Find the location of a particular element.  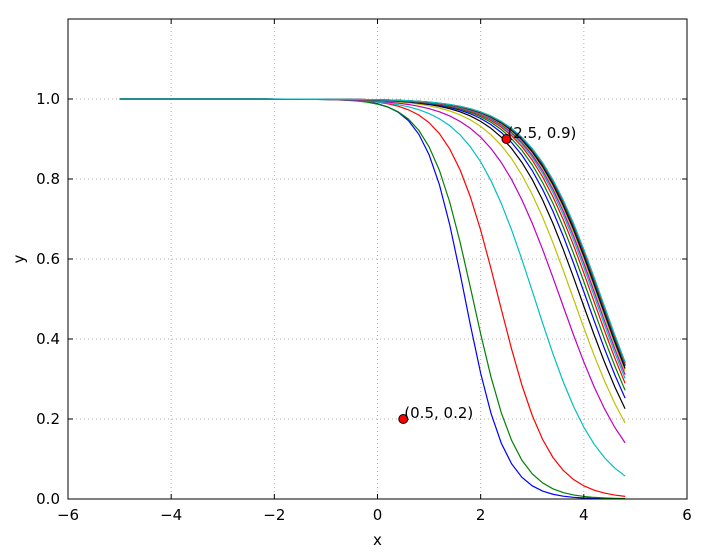

y-tick-label: 0.0 is located at coordinates (48, 499).